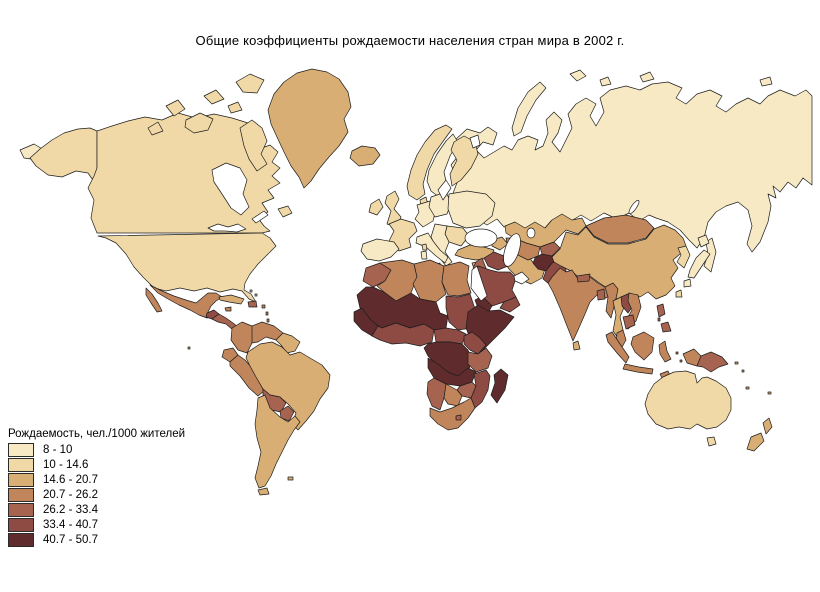 The image size is (820, 592). Describe the element at coordinates (227, 228) in the screenshot. I see `great-lakes-water` at that location.